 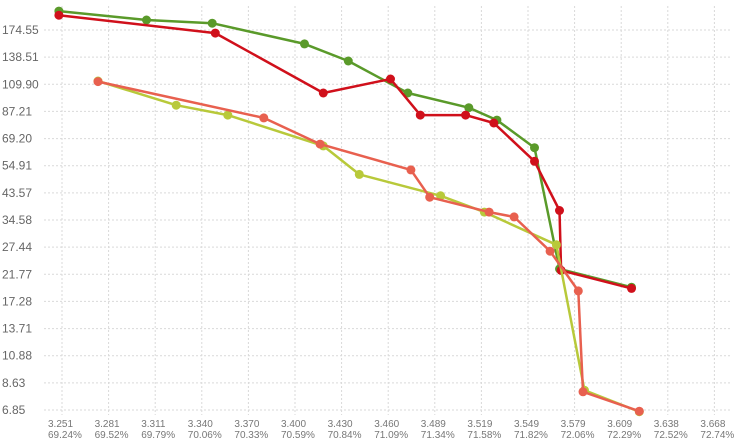 I want to click on y-tick-label: 8.63, so click(x=14, y=383).